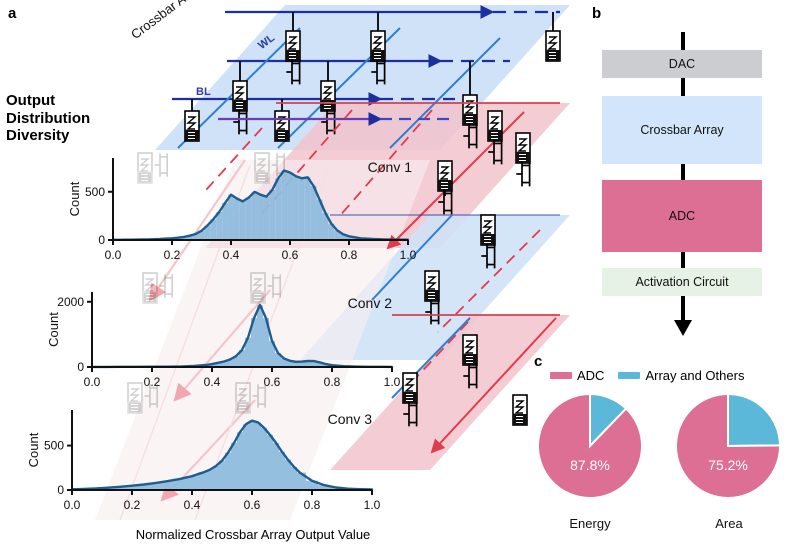 Image resolution: width=798 pixels, height=549 pixels. What do you see at coordinates (48, 118) in the screenshot?
I see `odd-line-2: Distribution` at bounding box center [48, 118].